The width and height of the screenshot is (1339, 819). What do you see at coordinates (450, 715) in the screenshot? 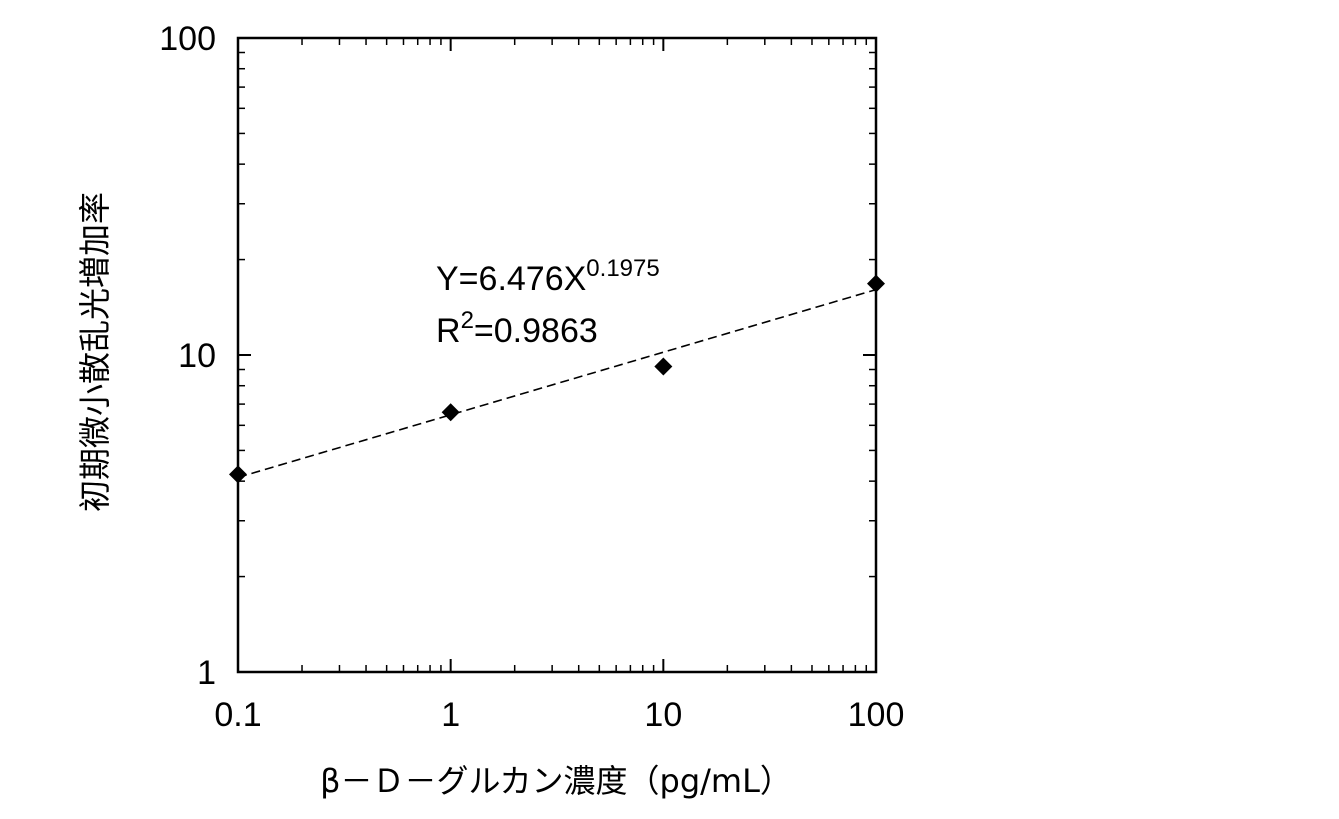
I see `x-tick-label: 1` at bounding box center [450, 715].